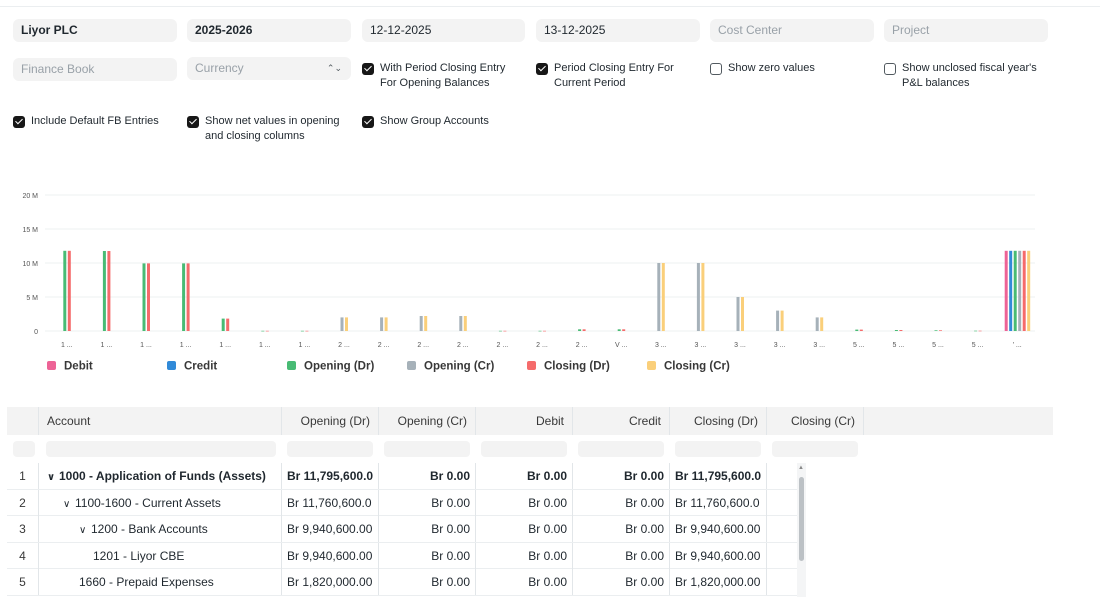 This screenshot has height=597, width=1100. I want to click on filter-input-debit, so click(524, 449).